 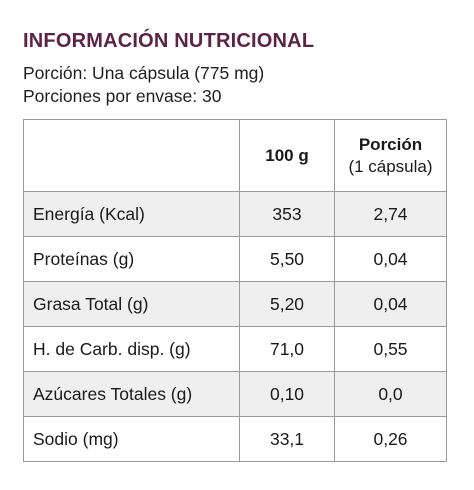 What do you see at coordinates (287, 439) in the screenshot?
I see `row-value-100g: 33,1` at bounding box center [287, 439].